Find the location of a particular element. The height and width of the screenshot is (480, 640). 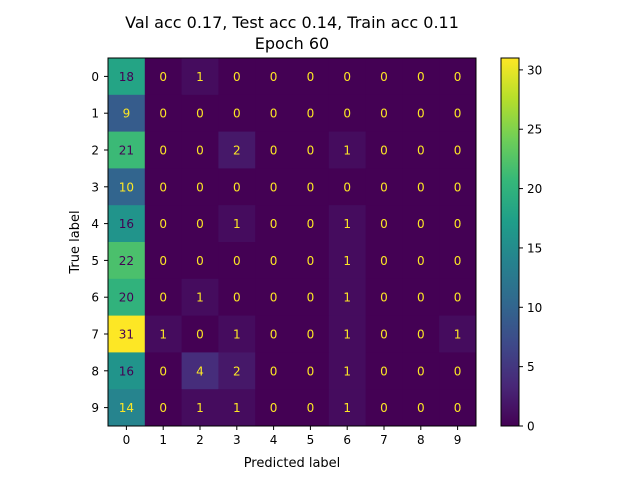

colorbar-tick-label: 20 is located at coordinates (534, 189).